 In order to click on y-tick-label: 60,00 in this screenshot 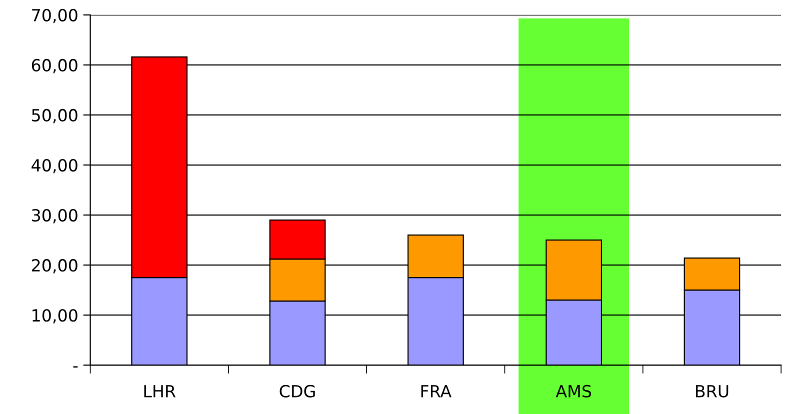, I will do `click(55, 66)`.